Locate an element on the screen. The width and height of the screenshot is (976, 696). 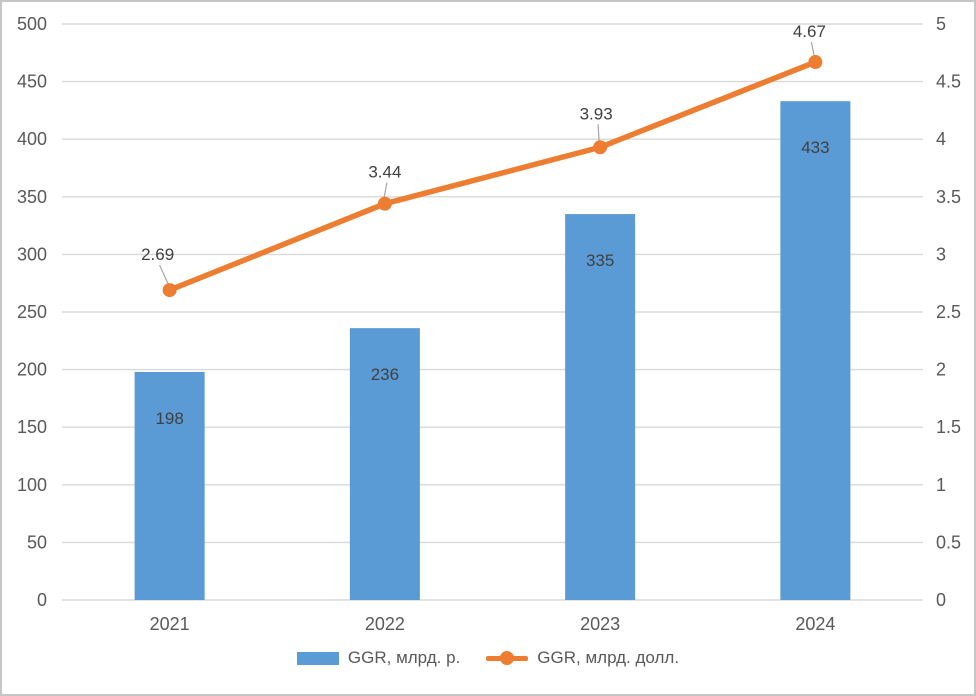
x-axis-tick-label: 2022 is located at coordinates (385, 624).